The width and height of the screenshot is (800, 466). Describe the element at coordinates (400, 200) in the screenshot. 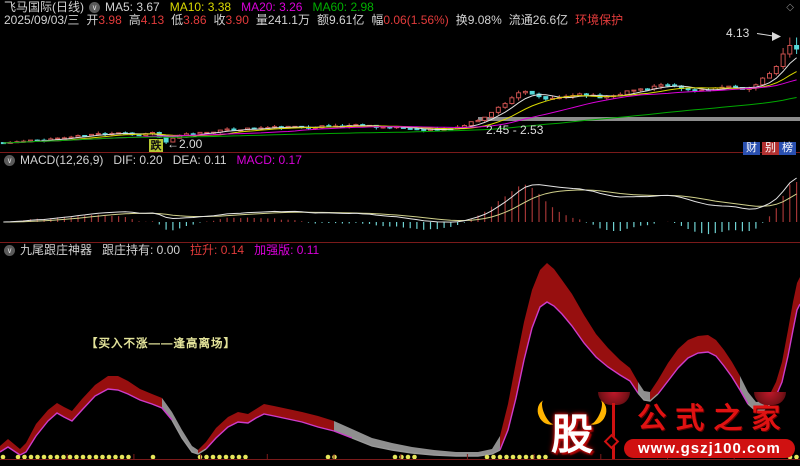

I see `dif-line` at that location.